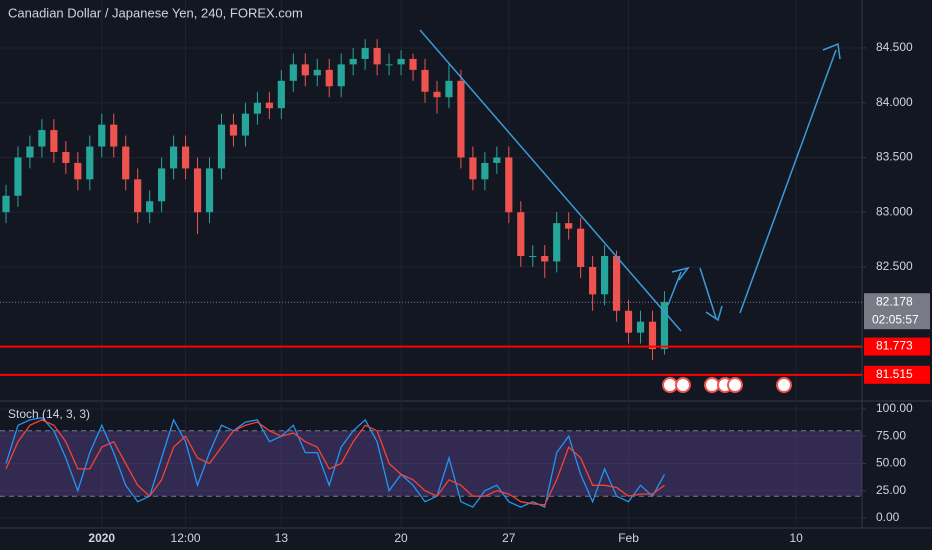 This screenshot has height=550, width=932. What do you see at coordinates (894, 102) in the screenshot?
I see `y-tick-label: 84.000` at bounding box center [894, 102].